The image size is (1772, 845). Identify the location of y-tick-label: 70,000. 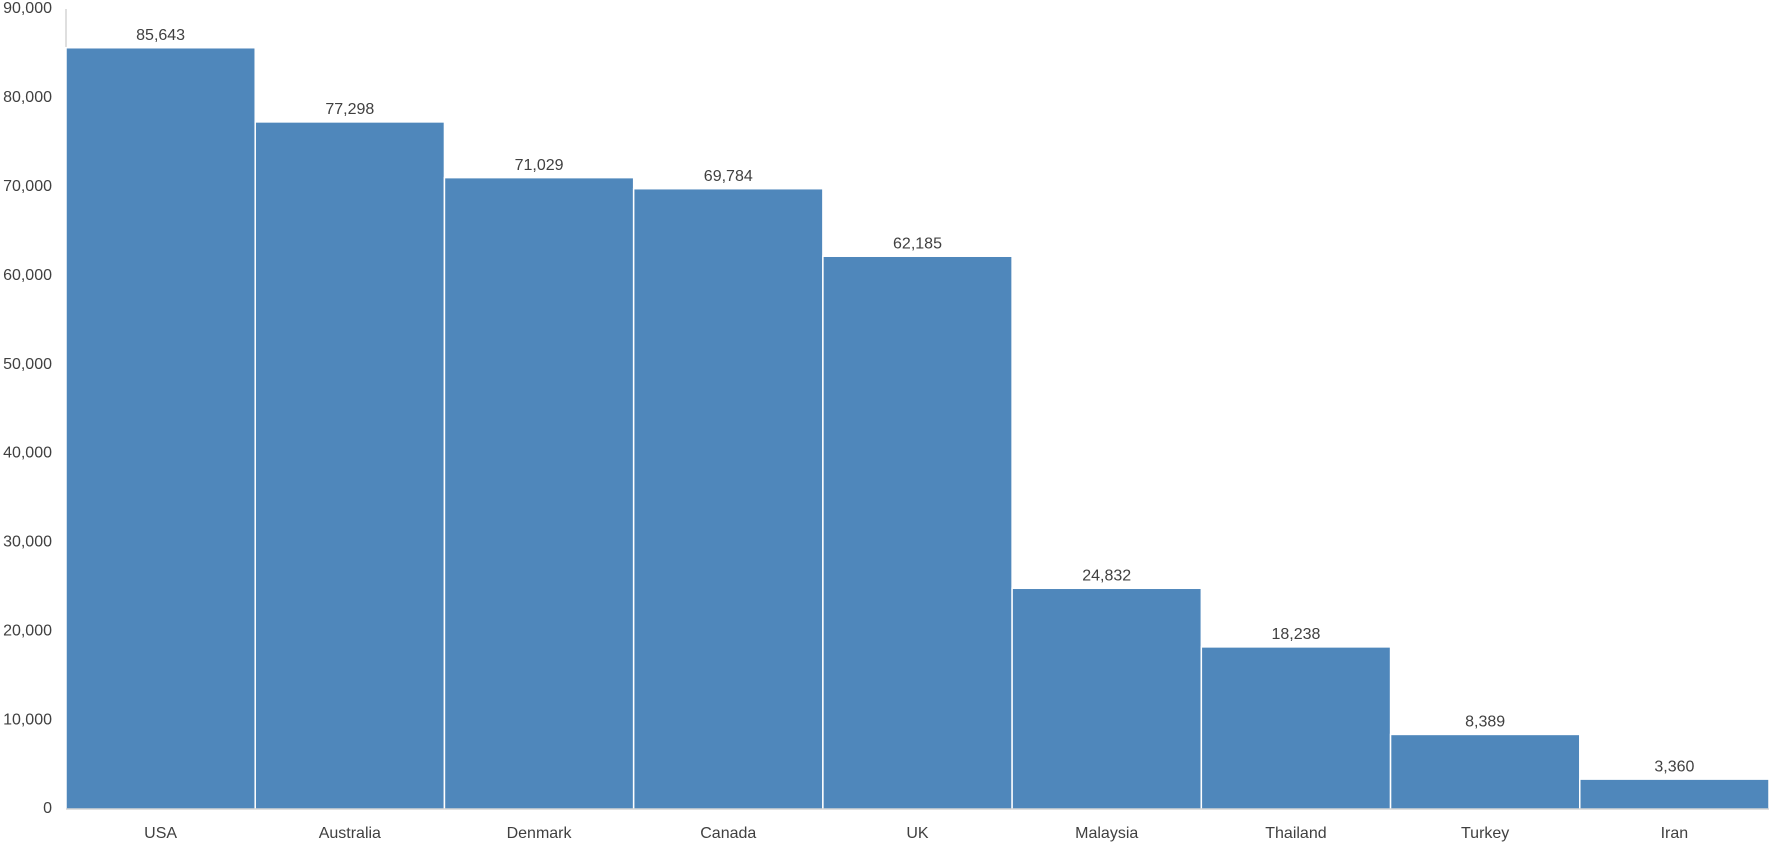
(27, 186).